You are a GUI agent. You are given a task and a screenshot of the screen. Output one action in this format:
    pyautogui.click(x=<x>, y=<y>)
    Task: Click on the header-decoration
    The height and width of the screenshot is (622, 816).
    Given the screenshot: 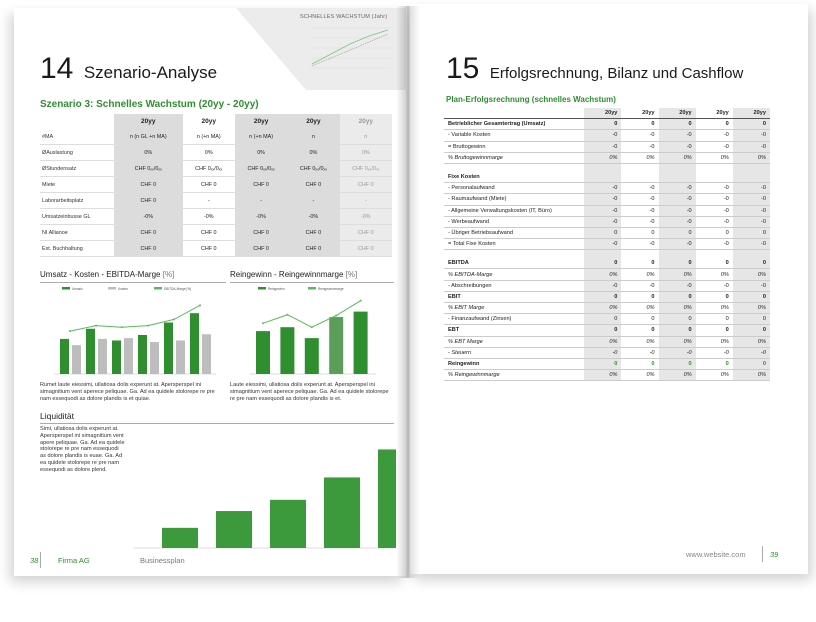 What is the action you would take?
    pyautogui.click(x=321, y=49)
    